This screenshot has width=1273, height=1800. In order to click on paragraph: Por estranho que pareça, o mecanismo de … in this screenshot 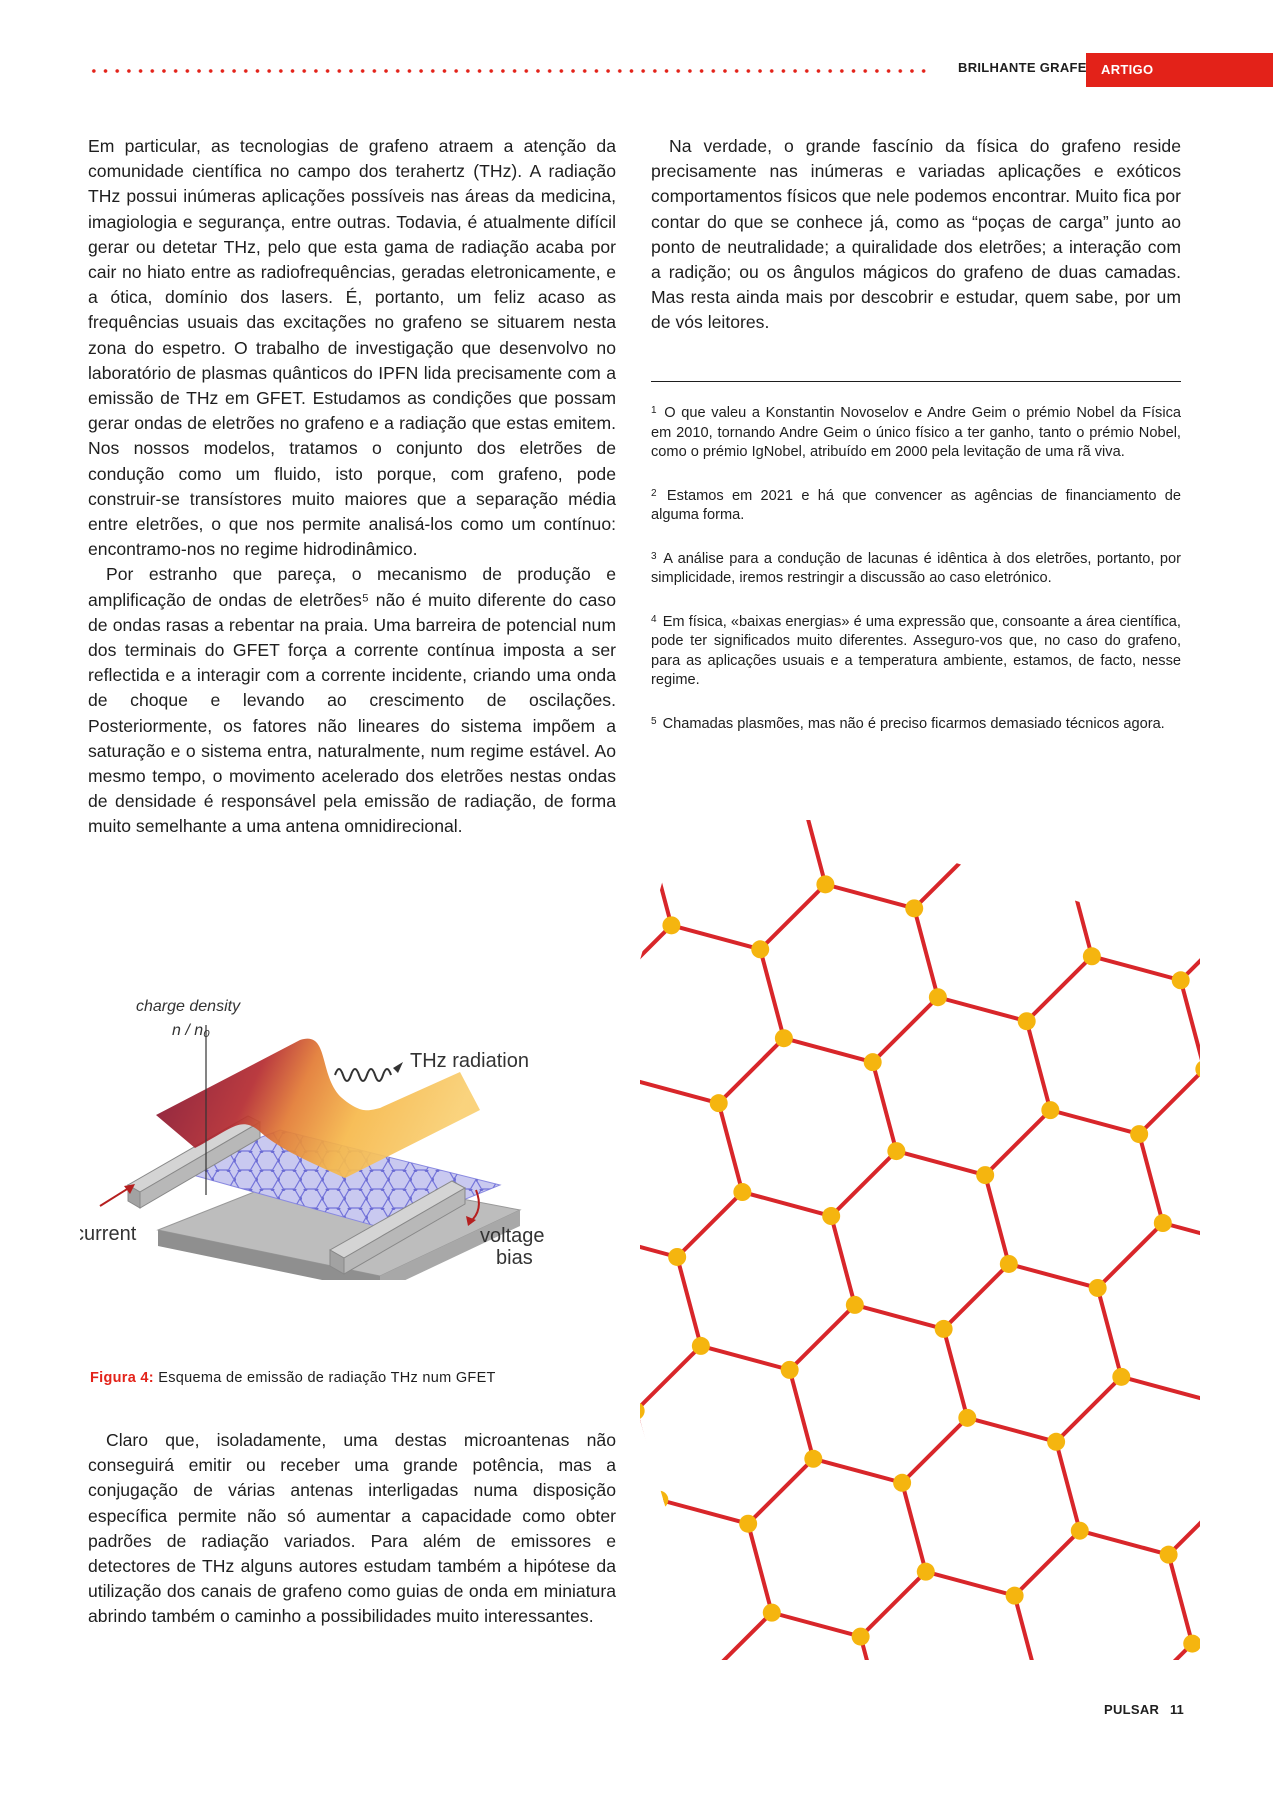, I will do `click(352, 700)`.